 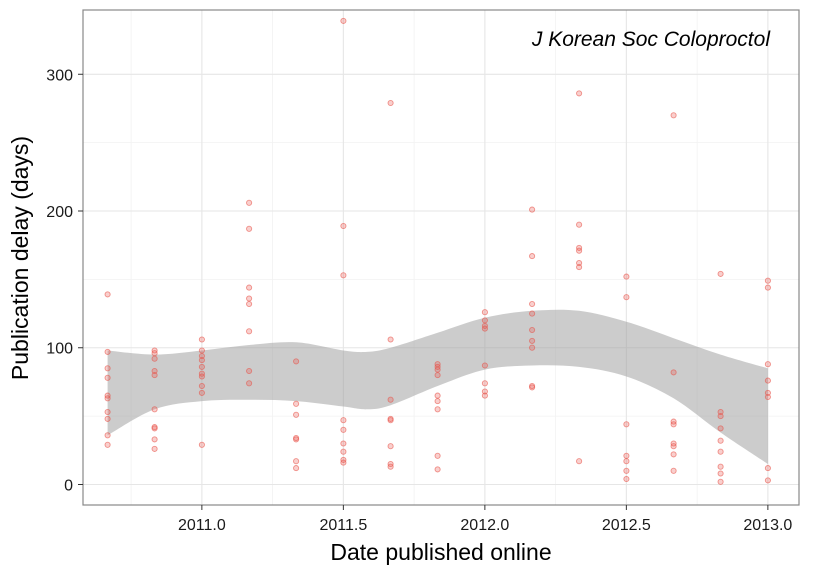 I want to click on y-tick-label: 0, so click(x=68, y=485).